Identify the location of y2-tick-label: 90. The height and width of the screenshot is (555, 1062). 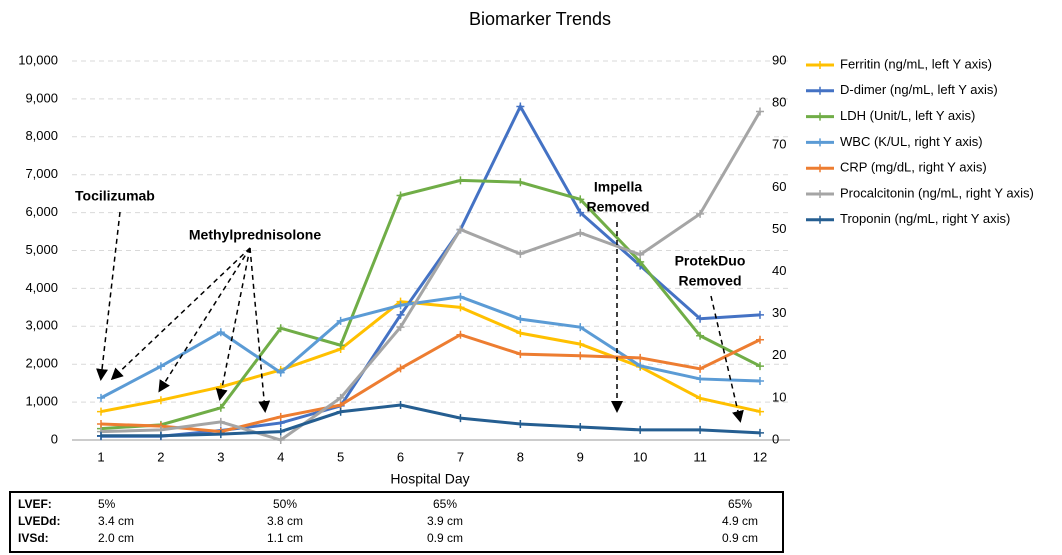
(779, 59).